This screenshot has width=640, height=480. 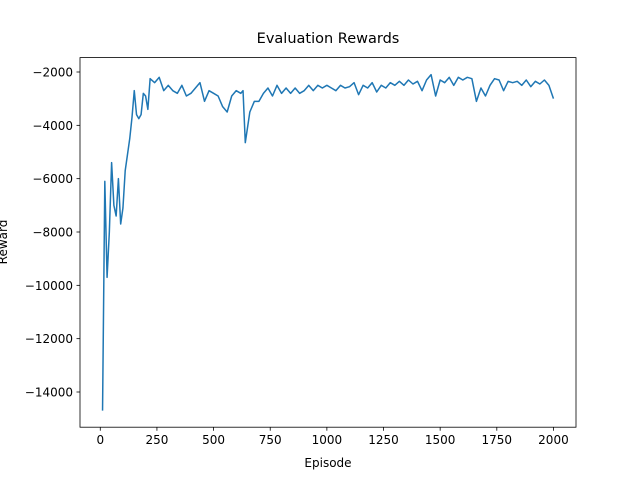 I want to click on x-tick-label: 1750, so click(x=497, y=440).